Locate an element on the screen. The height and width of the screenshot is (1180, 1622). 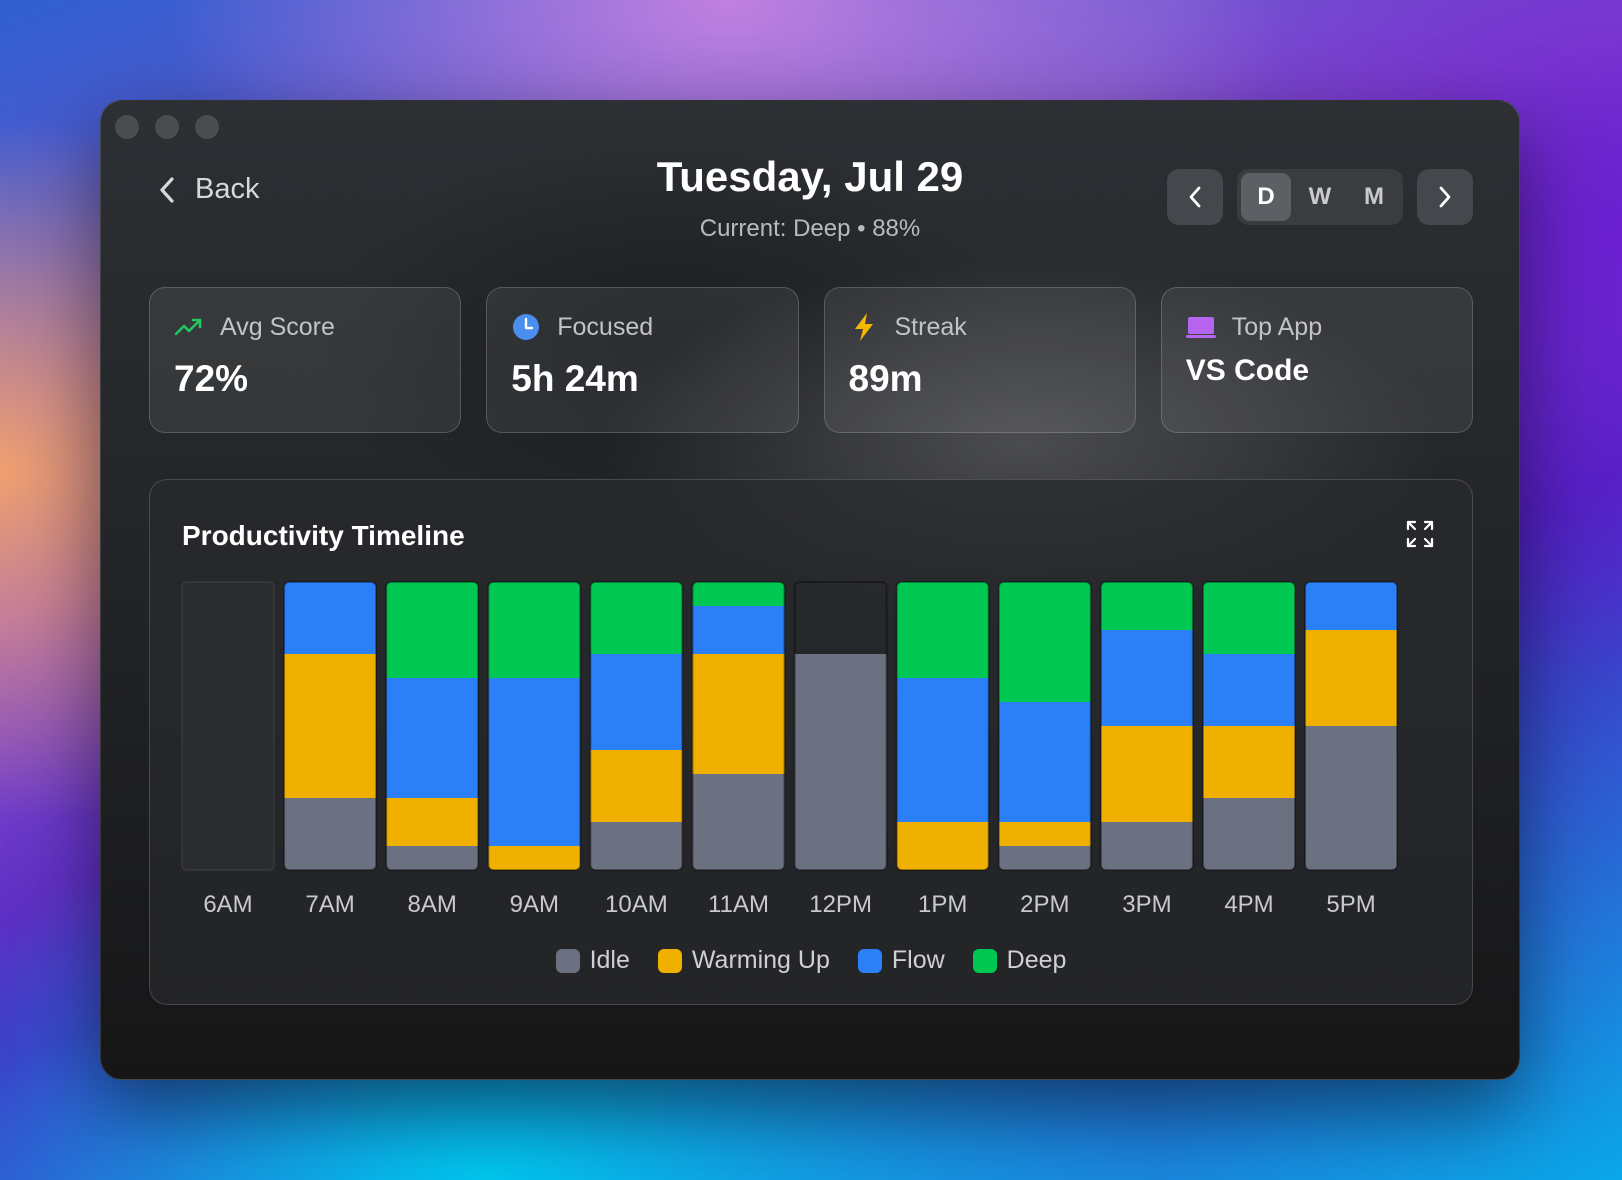
back-button: Back is located at coordinates (208, 189).